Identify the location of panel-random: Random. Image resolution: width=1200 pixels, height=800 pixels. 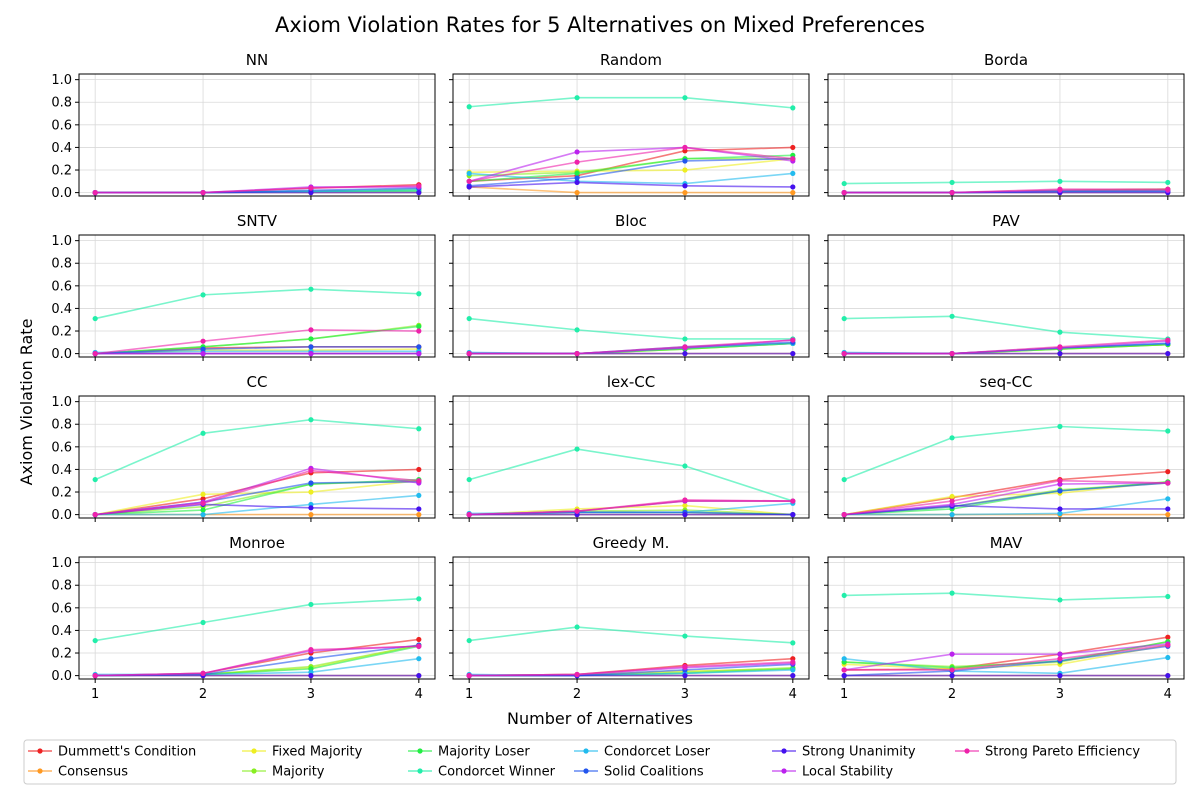
(629, 125).